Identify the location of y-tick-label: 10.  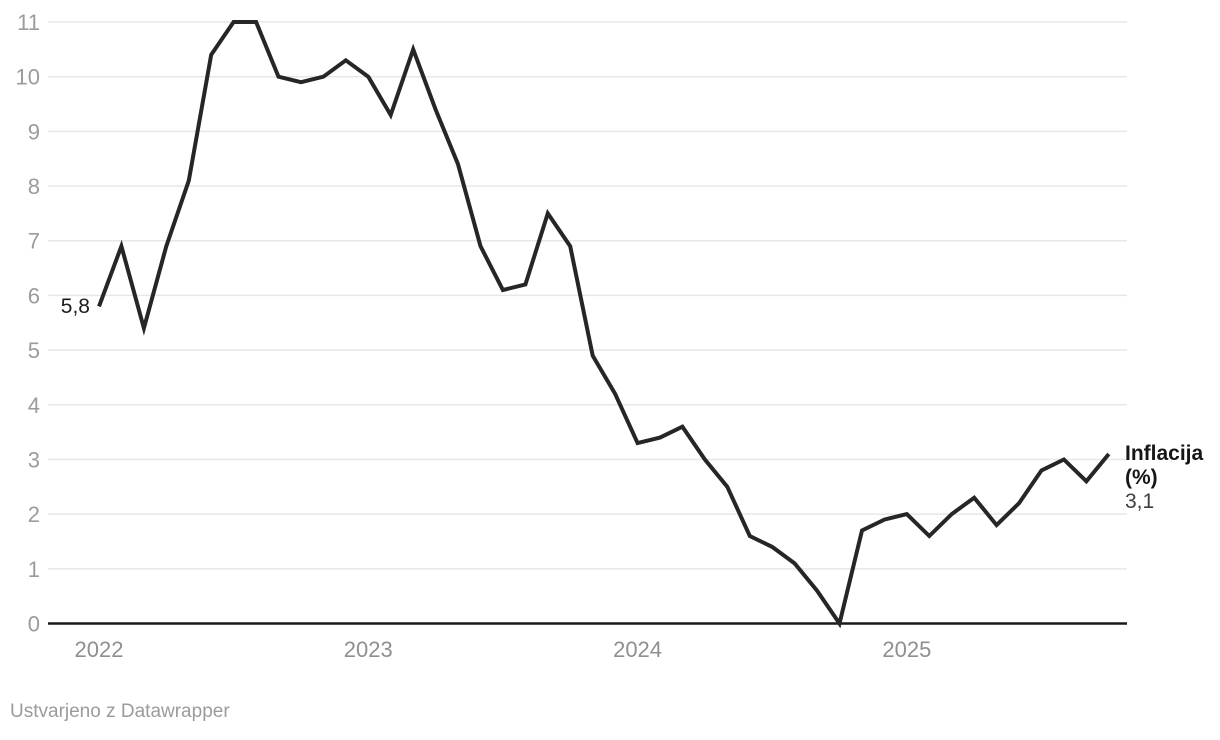
(28, 77).